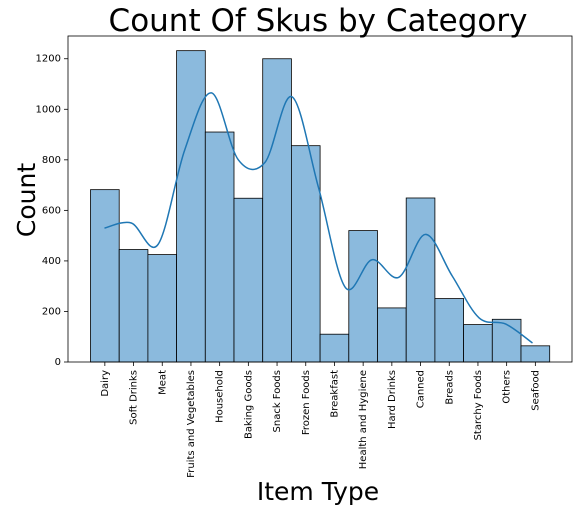 Image resolution: width=576 pixels, height=512 pixels. What do you see at coordinates (51, 261) in the screenshot?
I see `y-tick-label-400: 400` at bounding box center [51, 261].